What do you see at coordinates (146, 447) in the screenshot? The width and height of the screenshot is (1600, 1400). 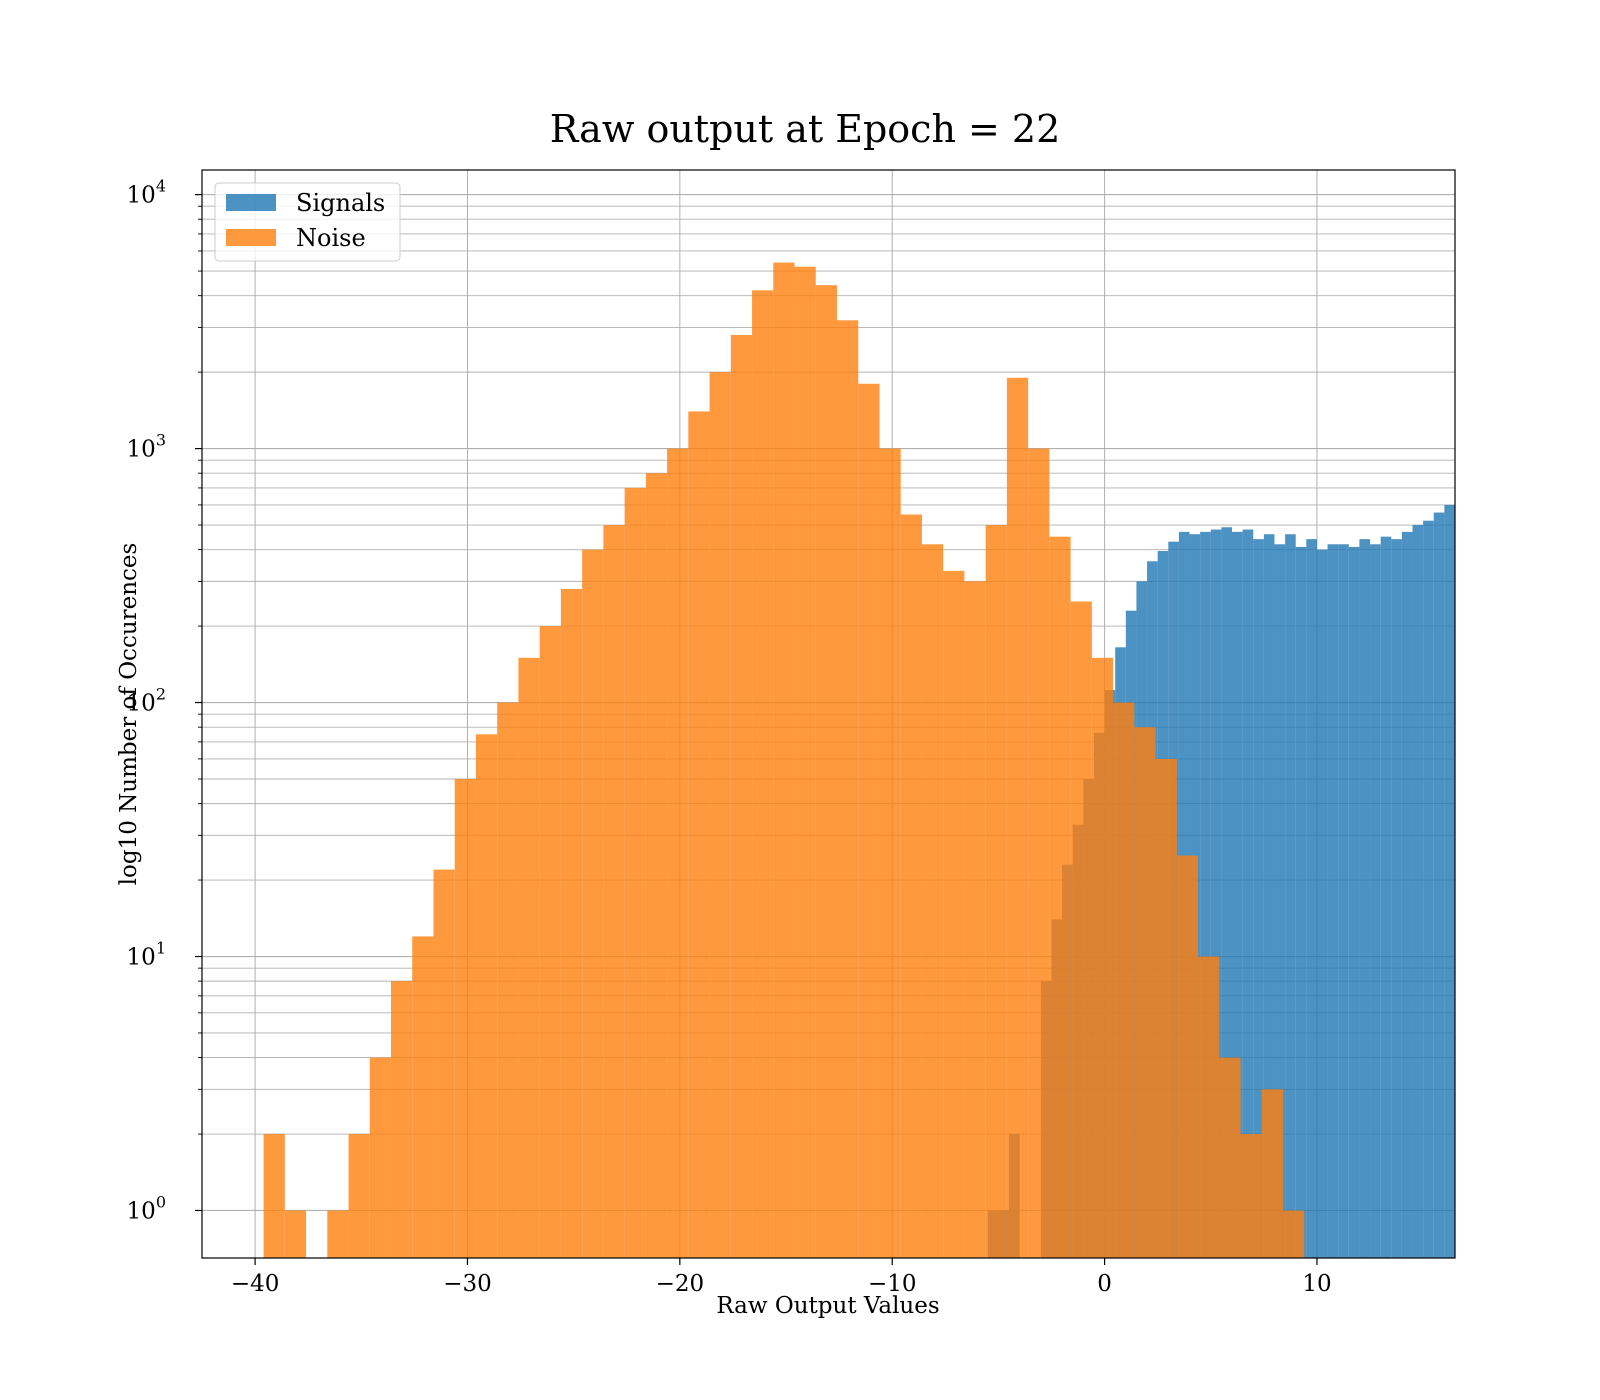 I see `y-tick-label: 10³` at bounding box center [146, 447].